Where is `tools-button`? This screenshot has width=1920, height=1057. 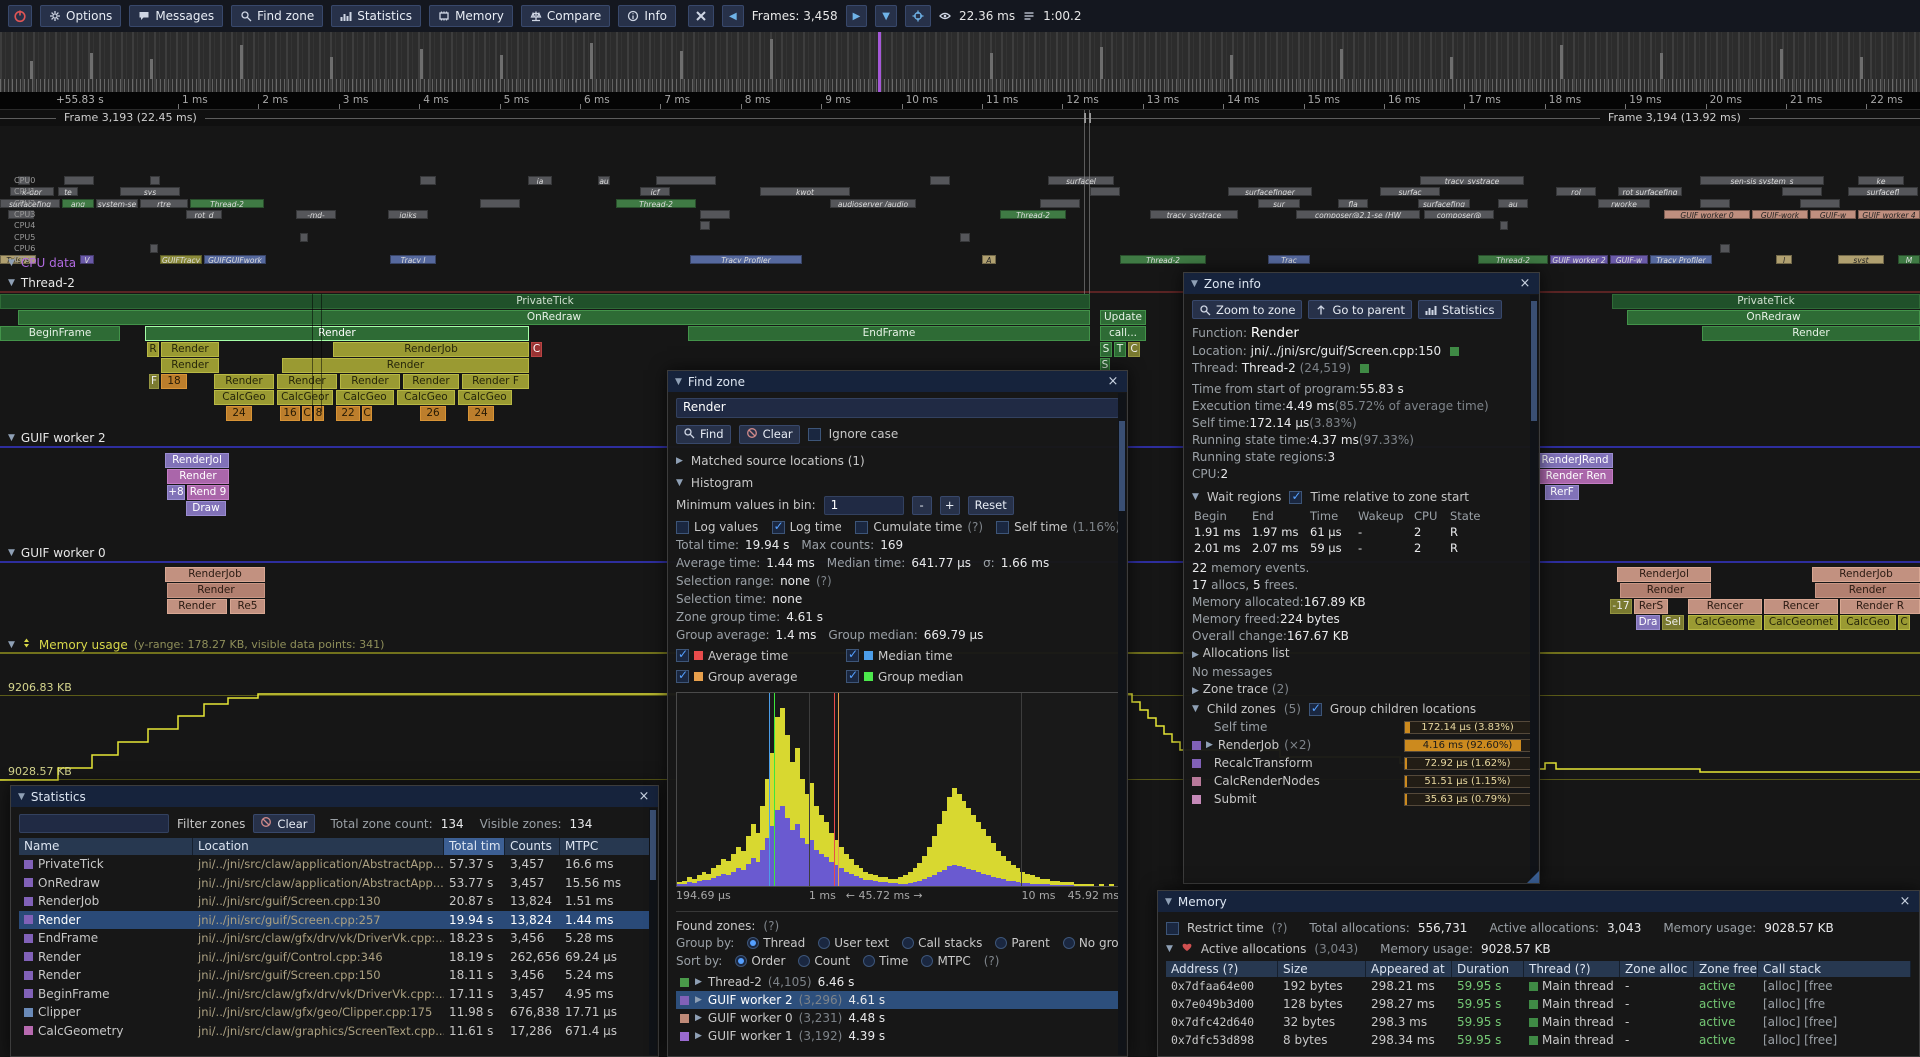 tools-button is located at coordinates (701, 16).